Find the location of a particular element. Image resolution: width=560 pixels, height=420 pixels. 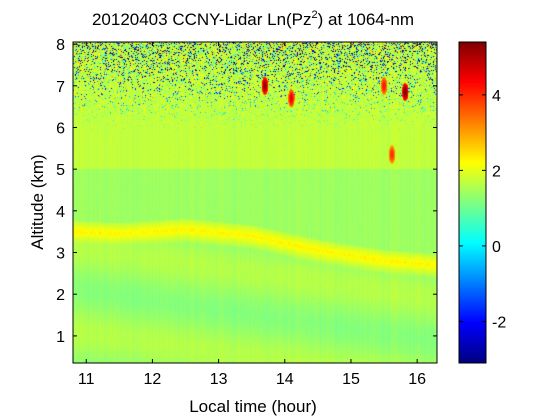

colorbar-frame is located at coordinates (472, 202).